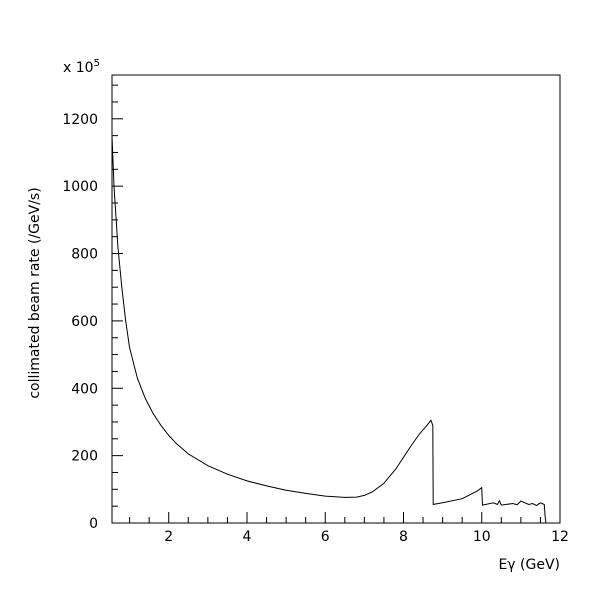 This screenshot has height=600, width=600. I want to click on y-tick-label: 1200, so click(80, 120).